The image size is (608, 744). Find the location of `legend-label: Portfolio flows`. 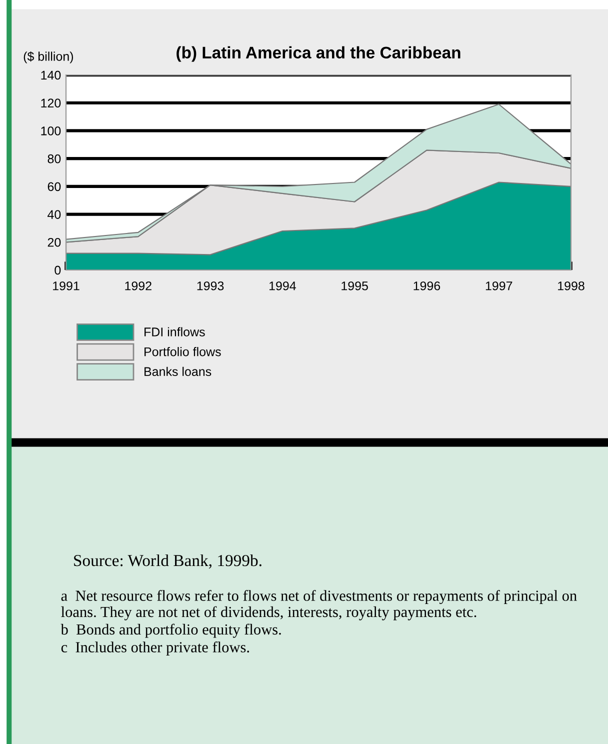

legend-label: Portfolio flows is located at coordinates (182, 351).